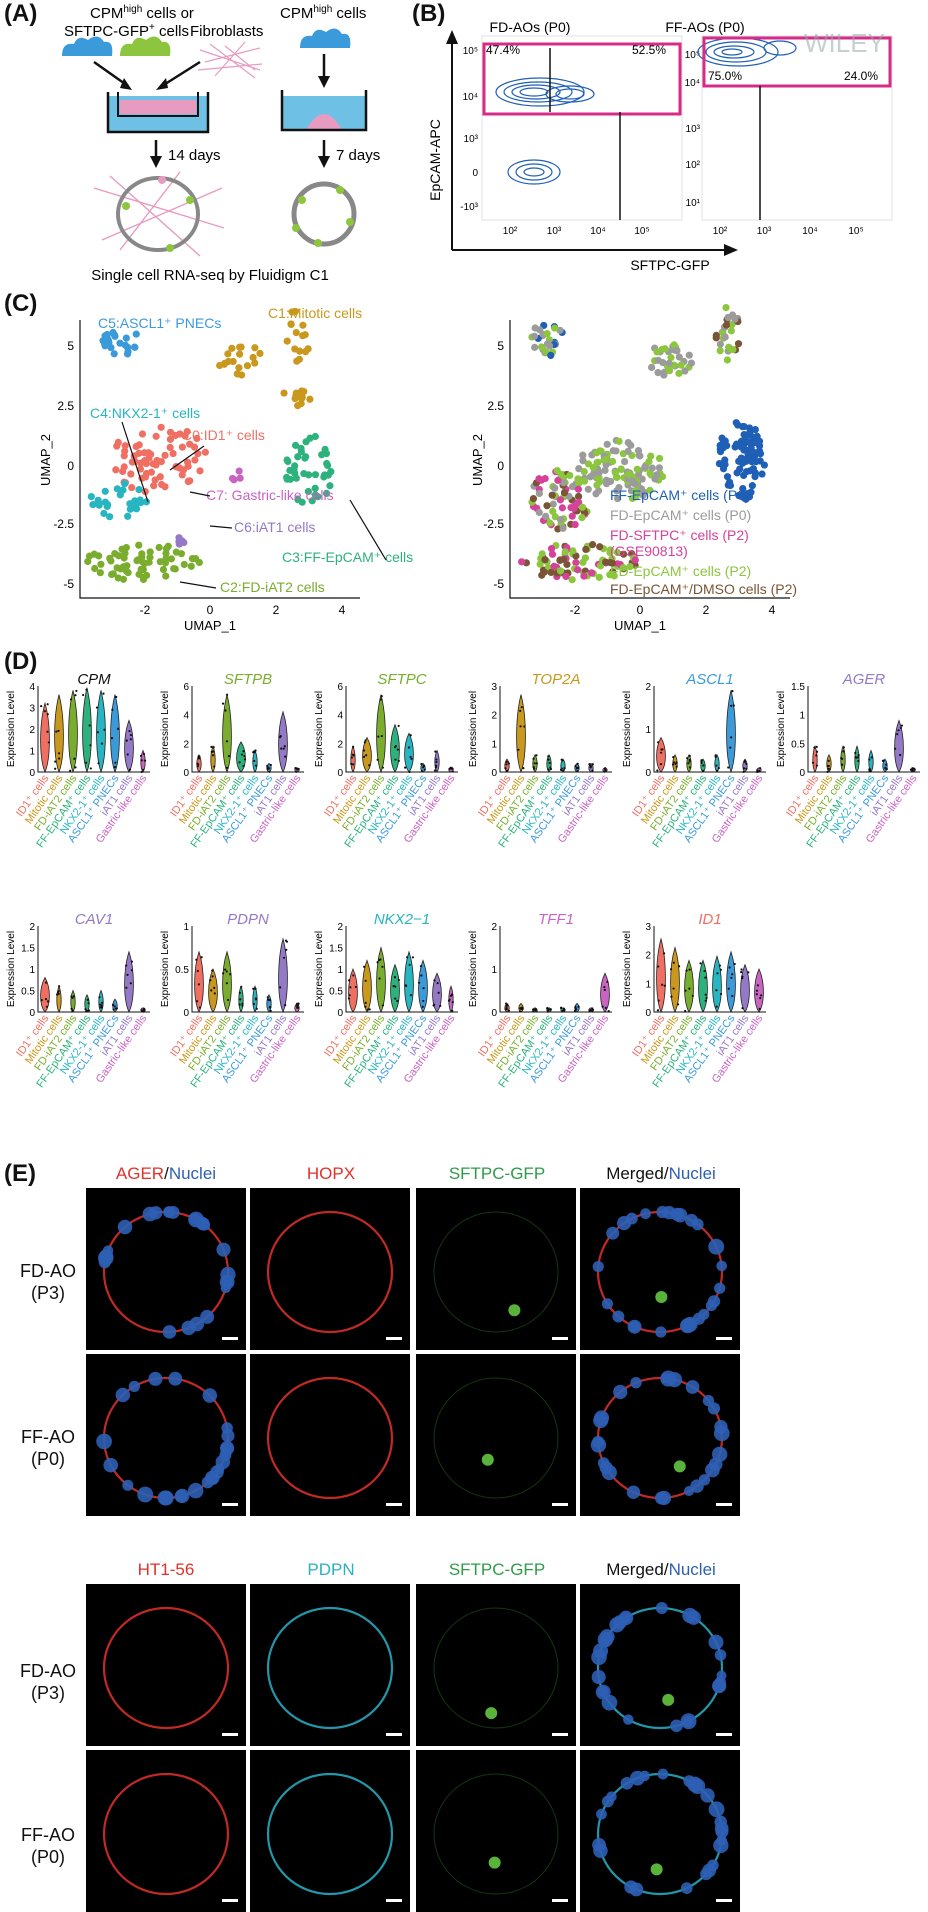  What do you see at coordinates (159, 323) in the screenshot?
I see `cluster-label-c5: C5:ASCL1⁺ PNECs` at bounding box center [159, 323].